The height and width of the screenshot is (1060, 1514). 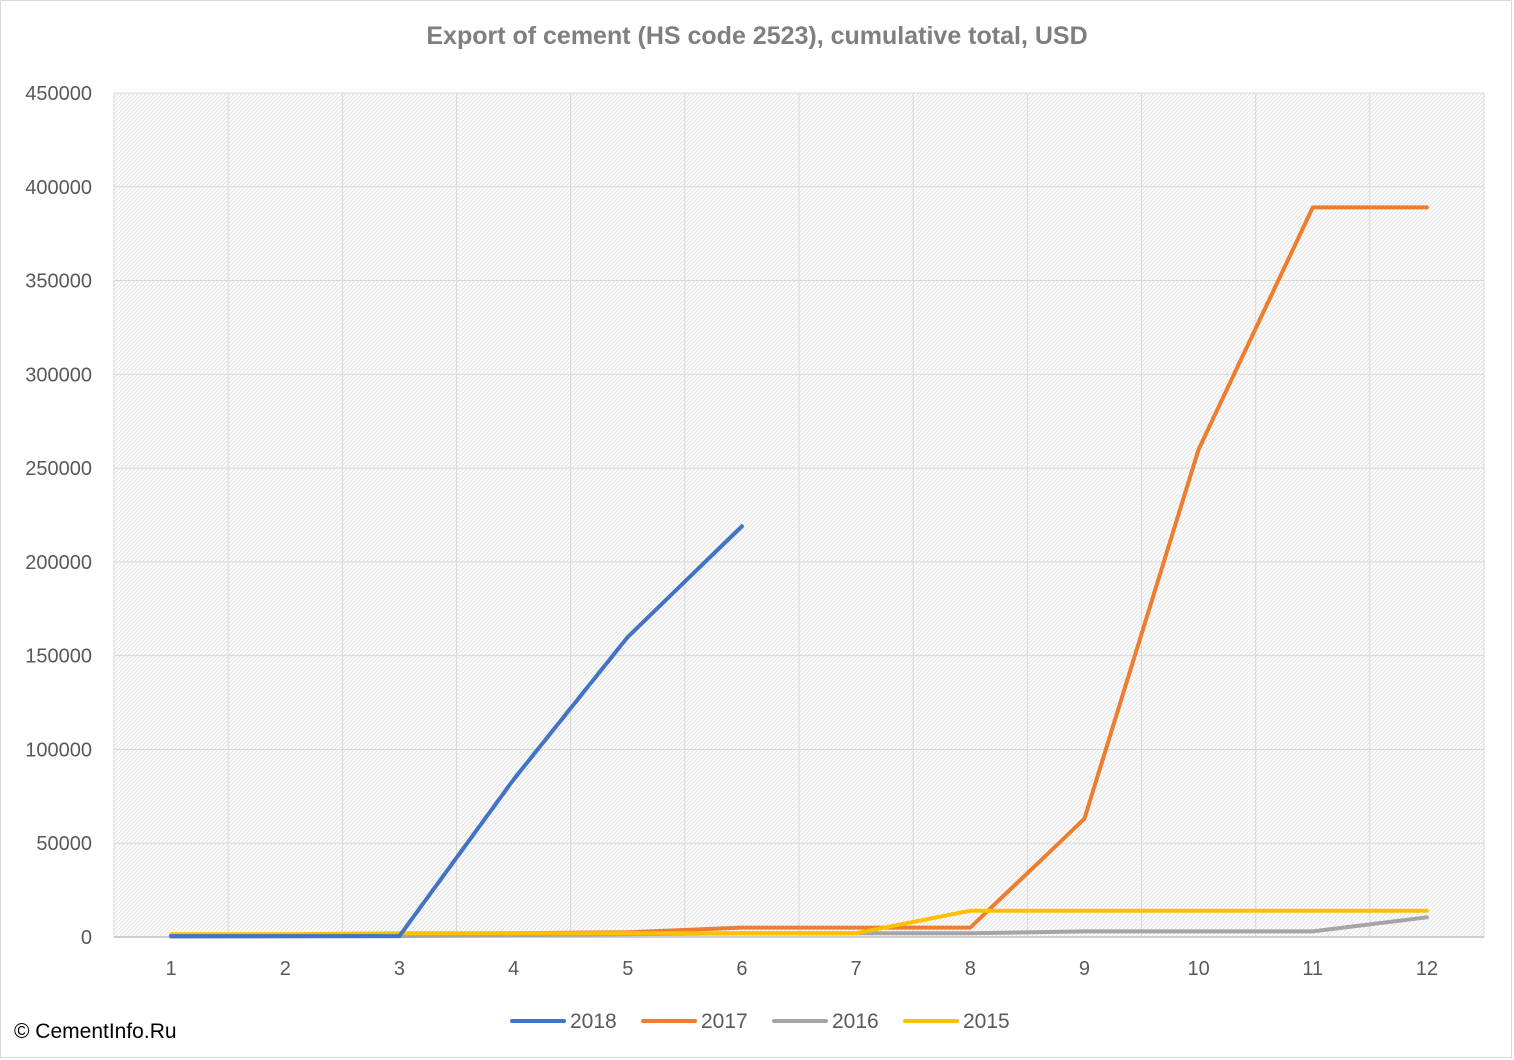 I want to click on x-tick-label: 4, so click(x=513, y=969).